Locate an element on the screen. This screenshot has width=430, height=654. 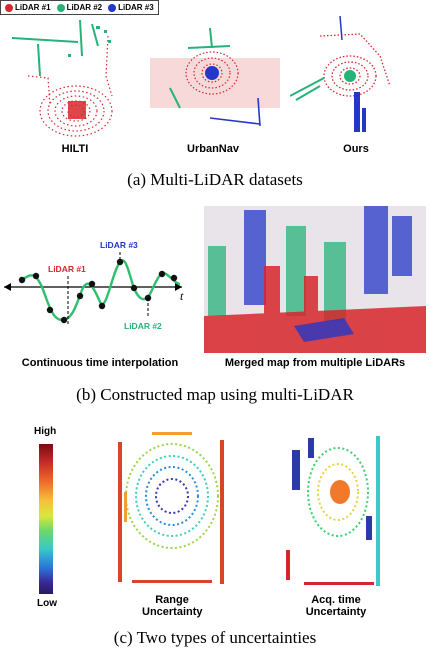
legend-item-lidar1: LiDAR #1 is located at coordinates (28, 7).